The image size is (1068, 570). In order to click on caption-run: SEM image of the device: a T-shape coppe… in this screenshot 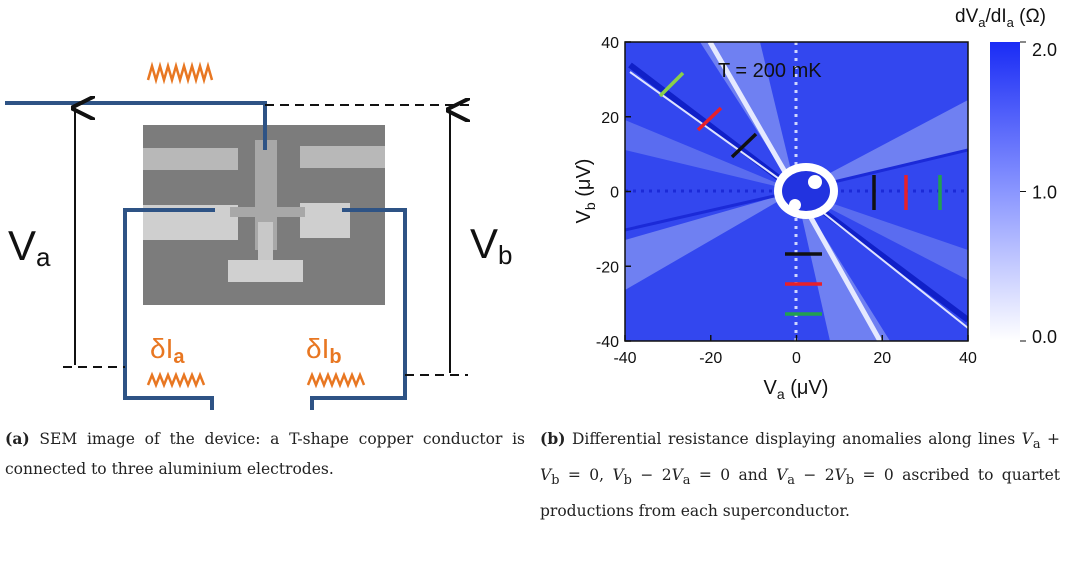, I will do `click(265, 454)`.